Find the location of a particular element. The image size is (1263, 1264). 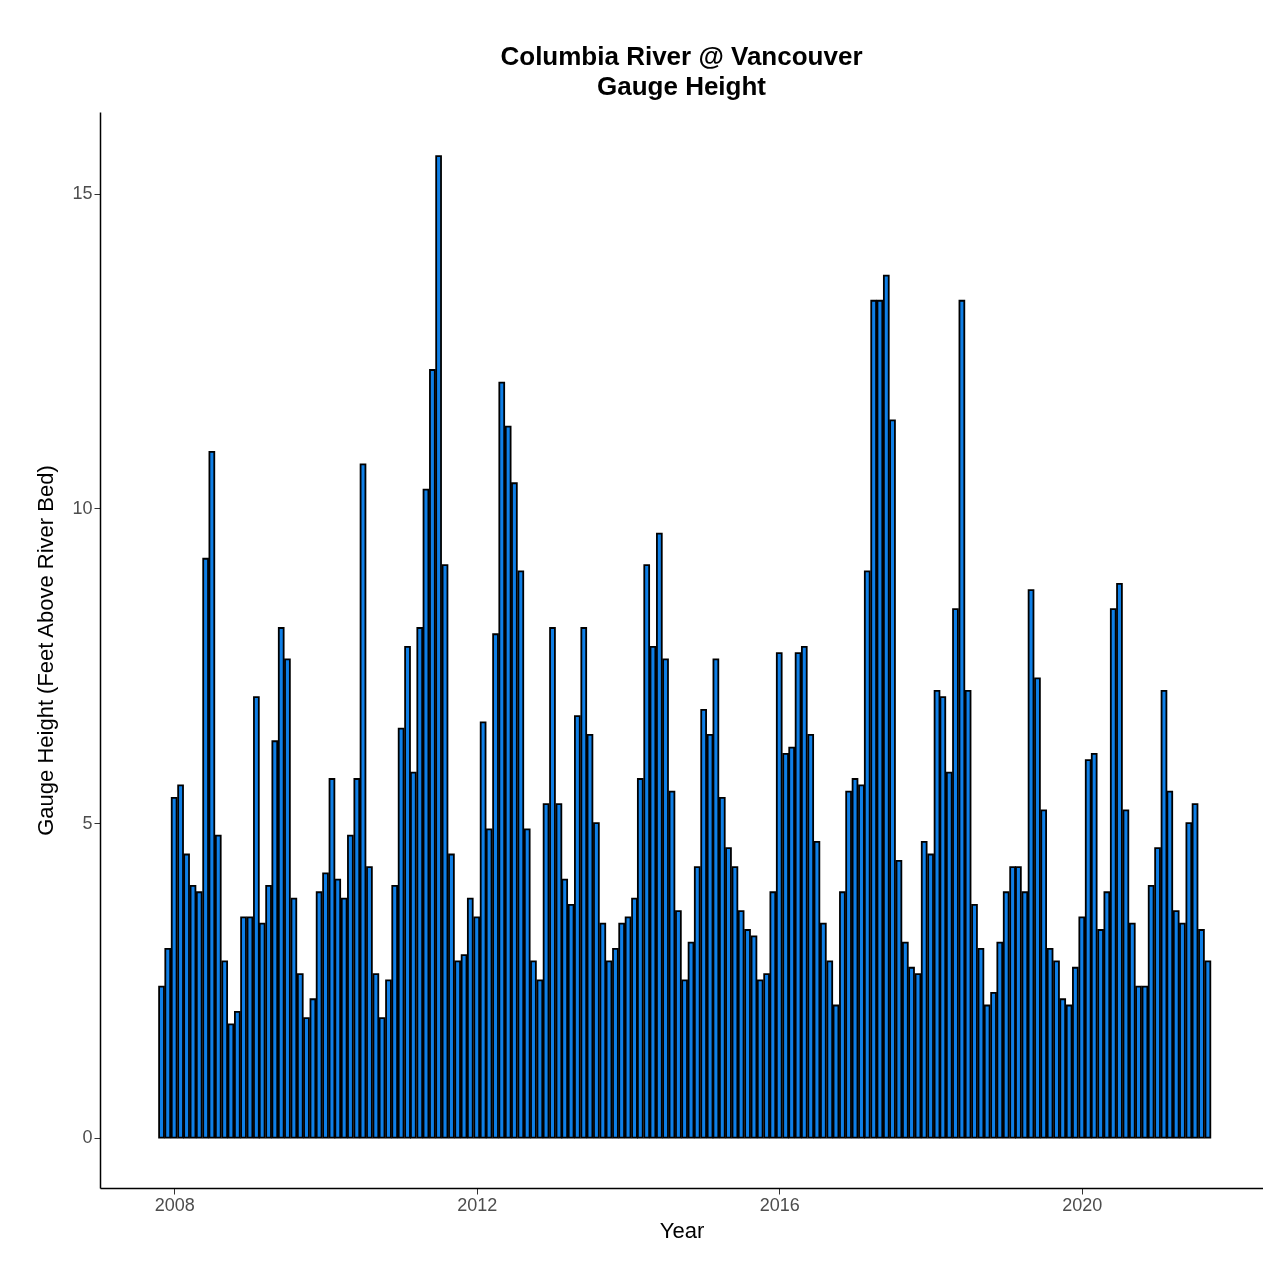

x-tick-label: 2016 is located at coordinates (779, 1204).